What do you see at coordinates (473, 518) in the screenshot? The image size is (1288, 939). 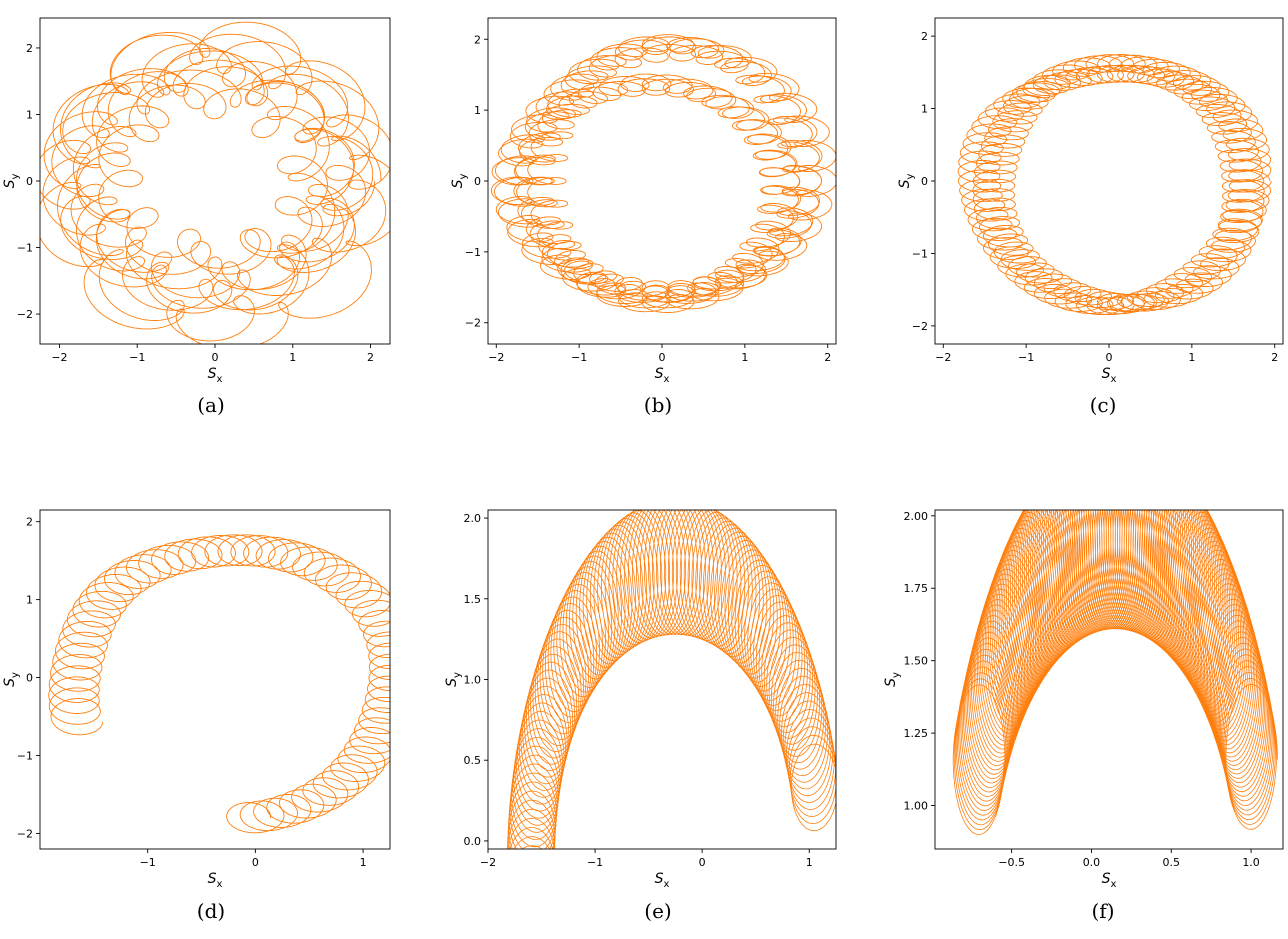 I see `y-tick-label: 2.0` at bounding box center [473, 518].